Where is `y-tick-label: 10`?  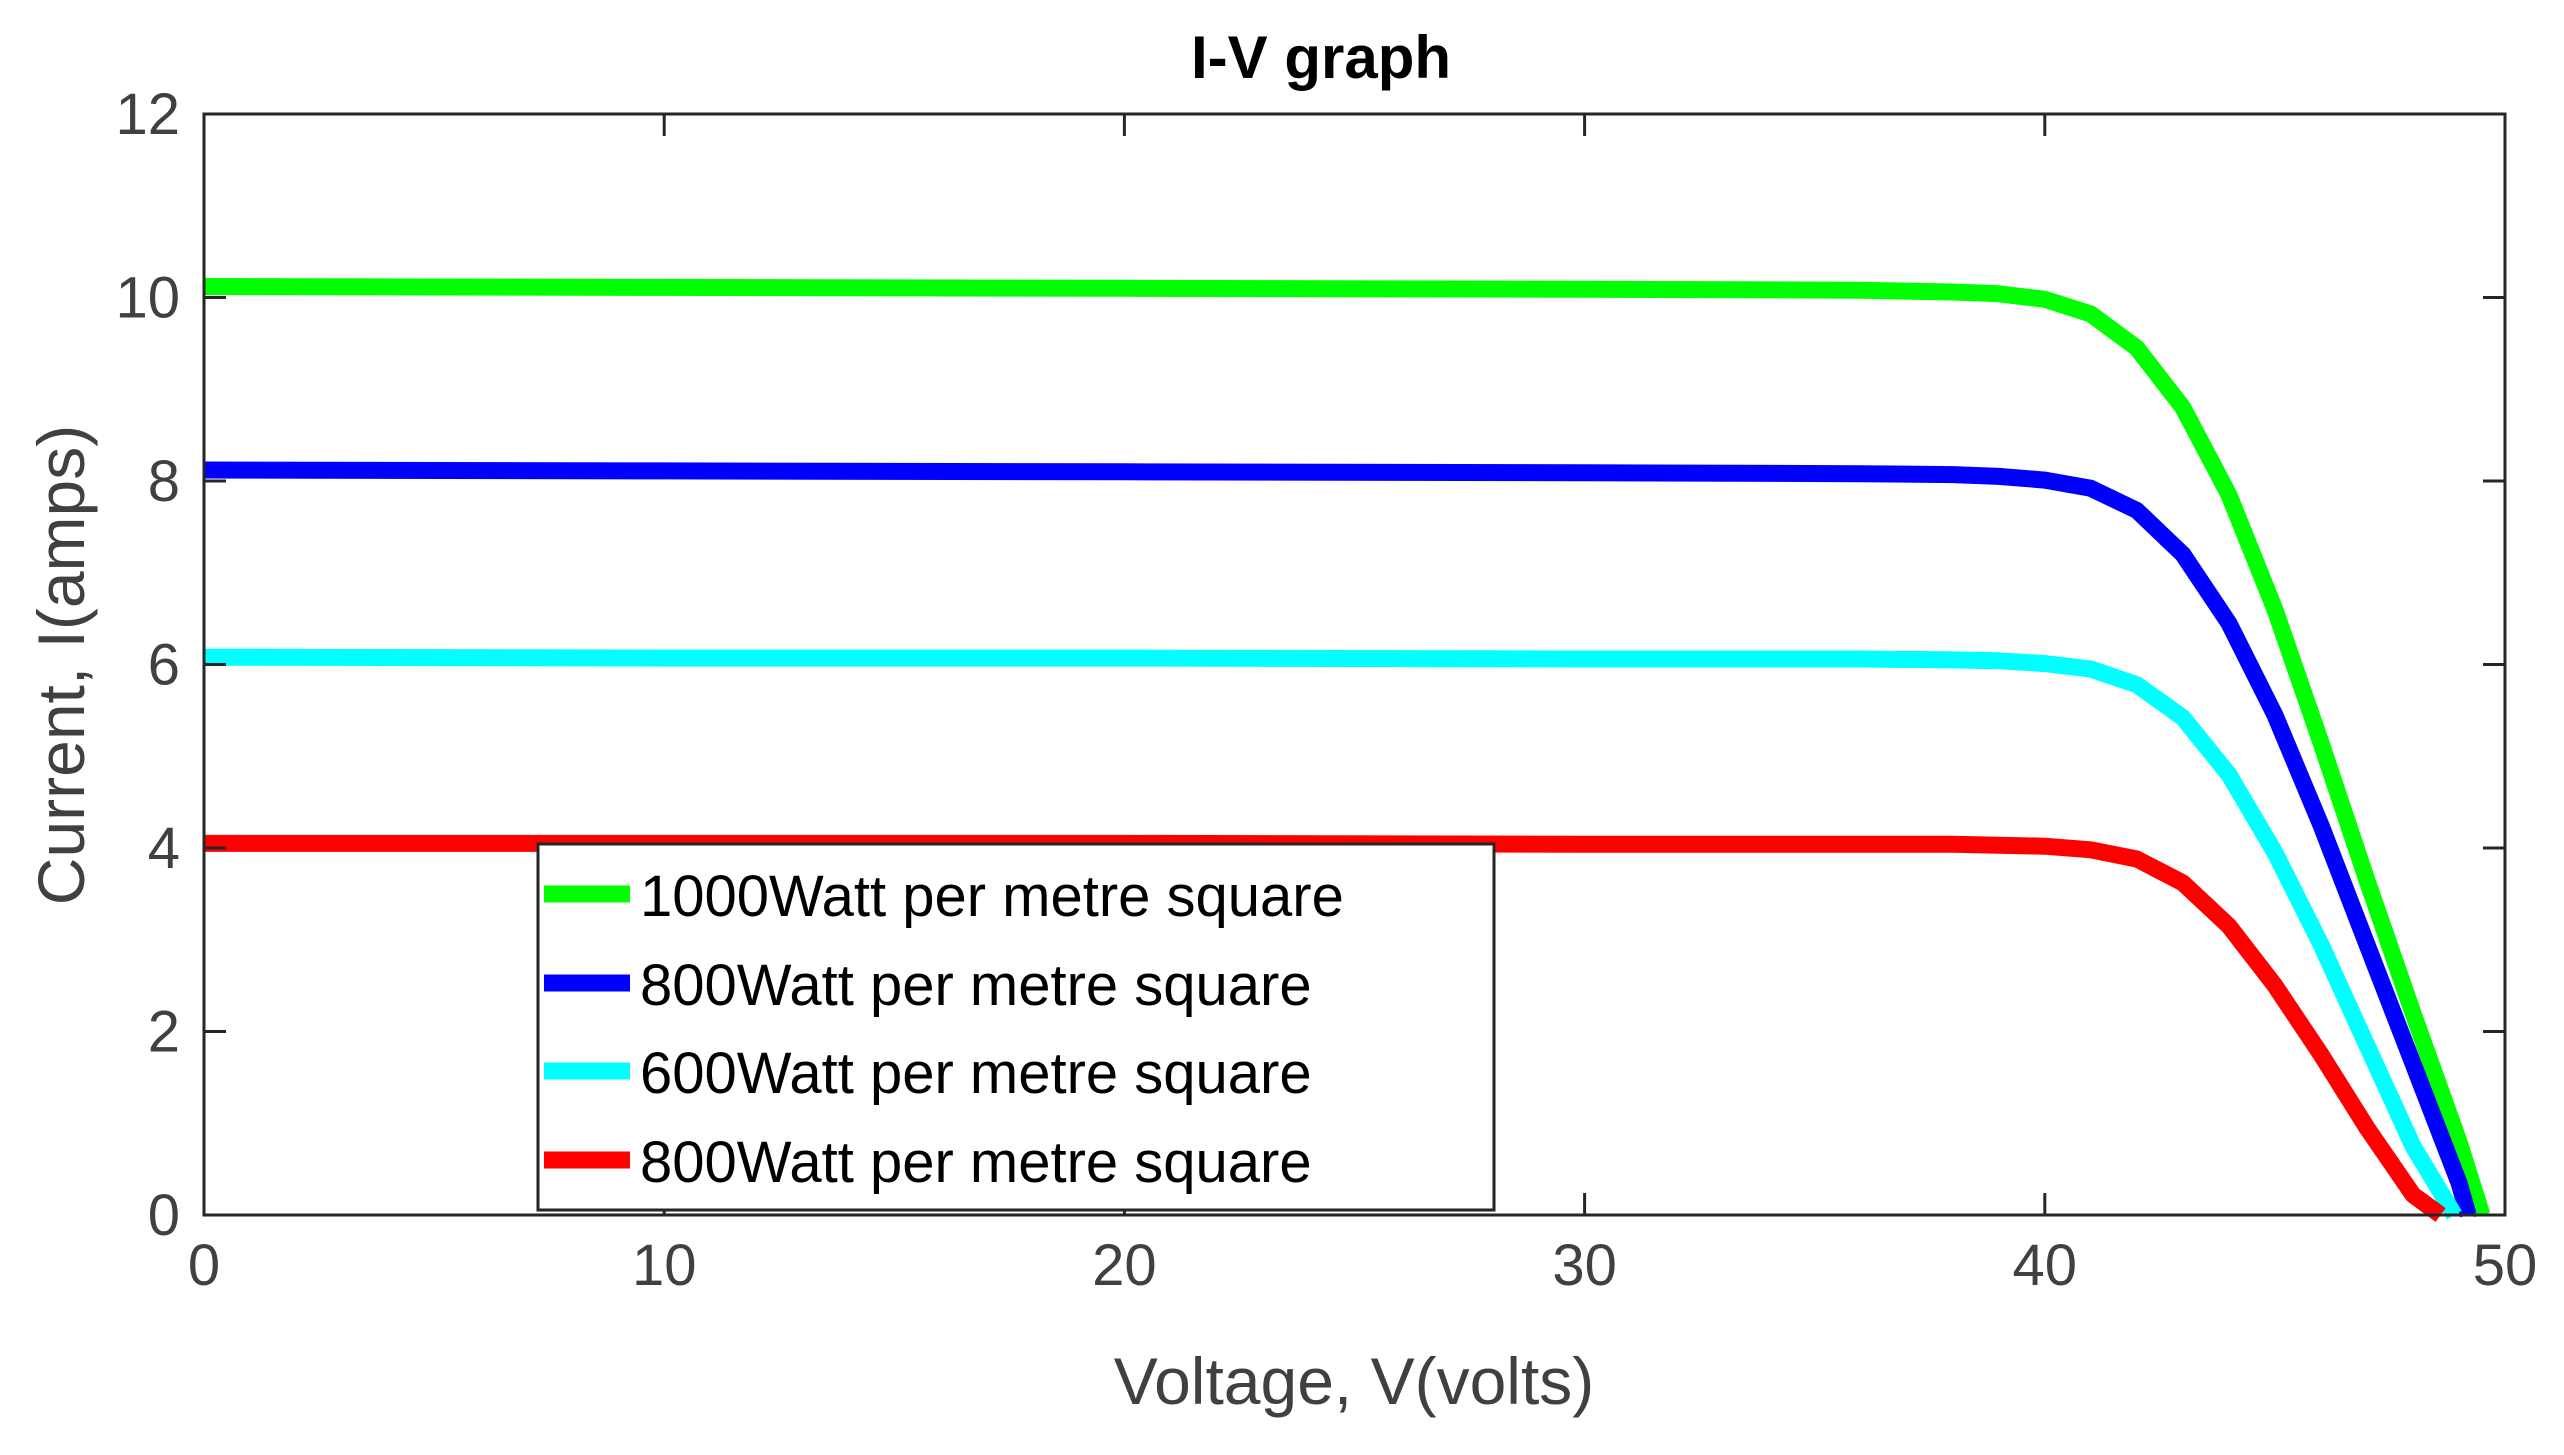 y-tick-label: 10 is located at coordinates (147, 298).